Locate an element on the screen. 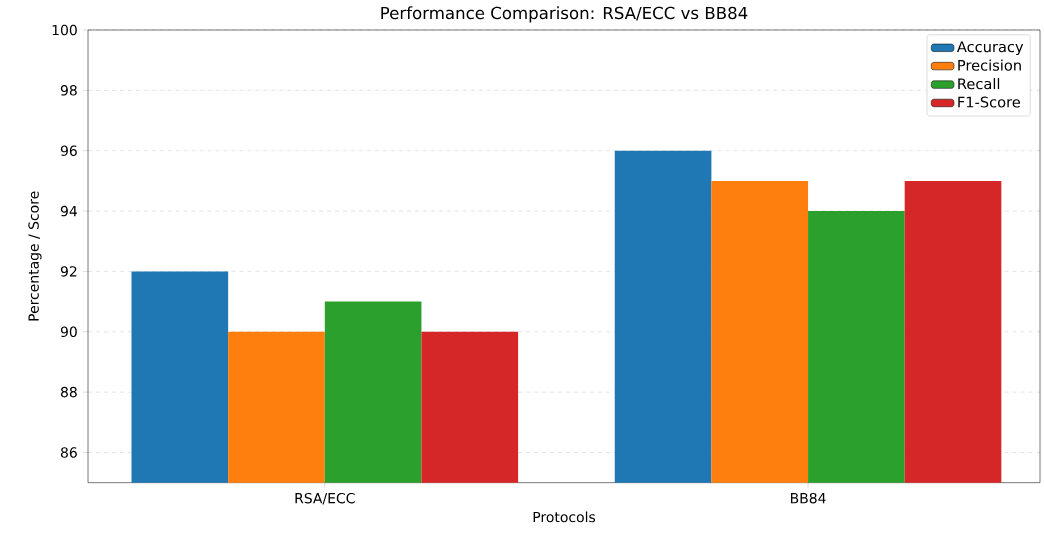 The height and width of the screenshot is (533, 1044). x-axis-title: Protocols is located at coordinates (564, 517).